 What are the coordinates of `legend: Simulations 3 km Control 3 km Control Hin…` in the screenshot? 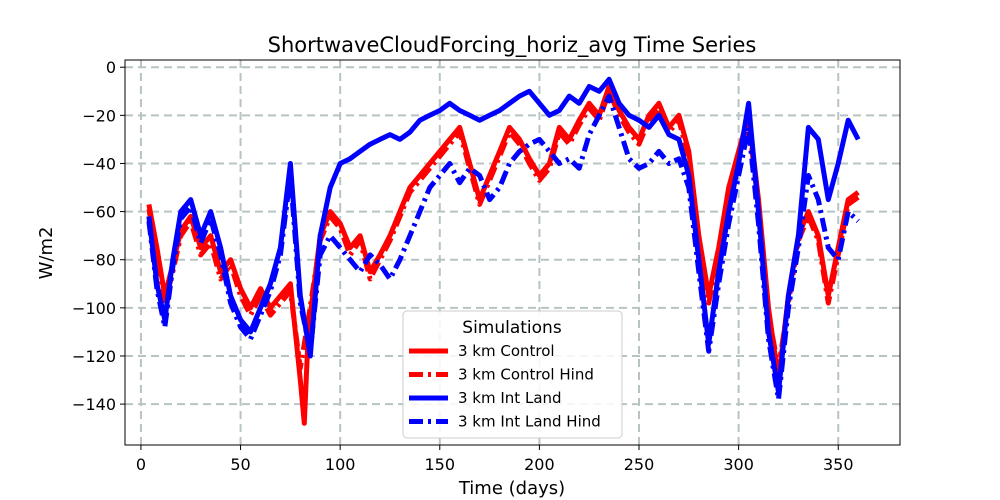 It's located at (512, 374).